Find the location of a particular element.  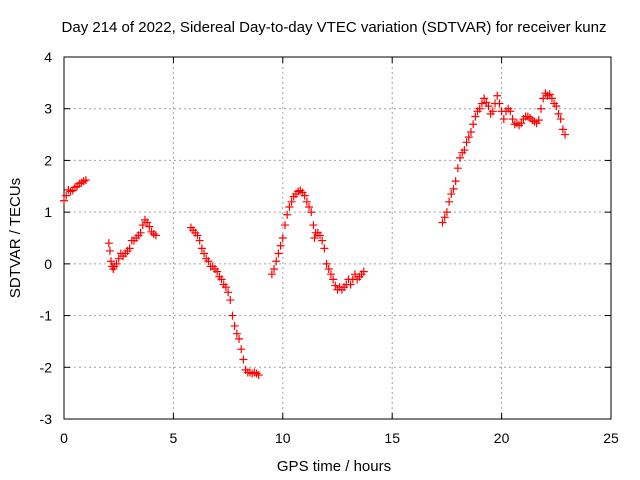

x-tick-label: 20 is located at coordinates (502, 438).